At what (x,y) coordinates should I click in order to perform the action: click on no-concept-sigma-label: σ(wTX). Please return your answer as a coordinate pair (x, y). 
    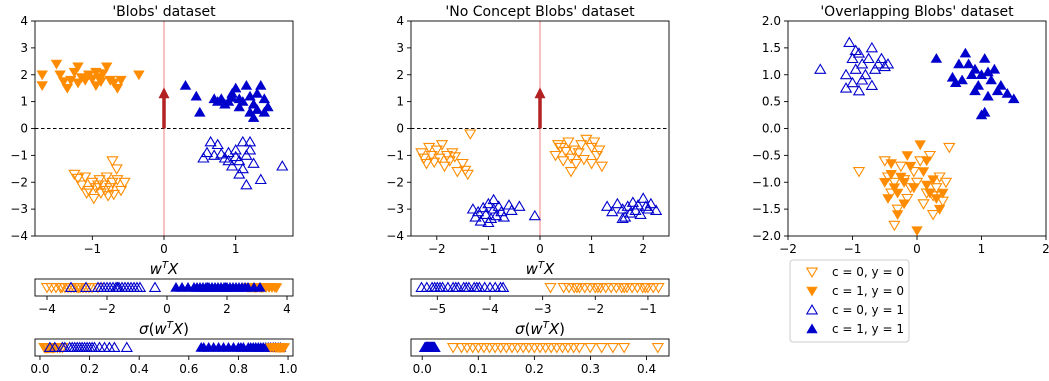
    Looking at the image, I should click on (540, 329).